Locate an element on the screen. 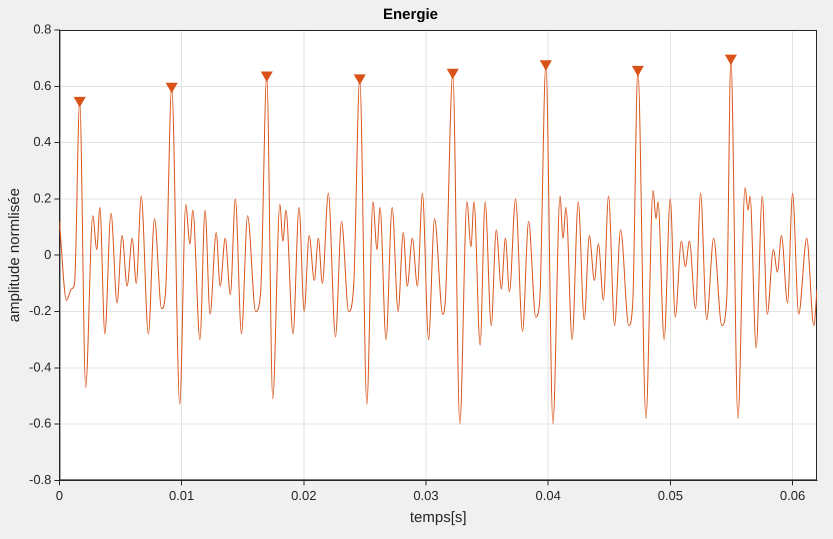  y-tick-label: -0.2 is located at coordinates (40, 310).